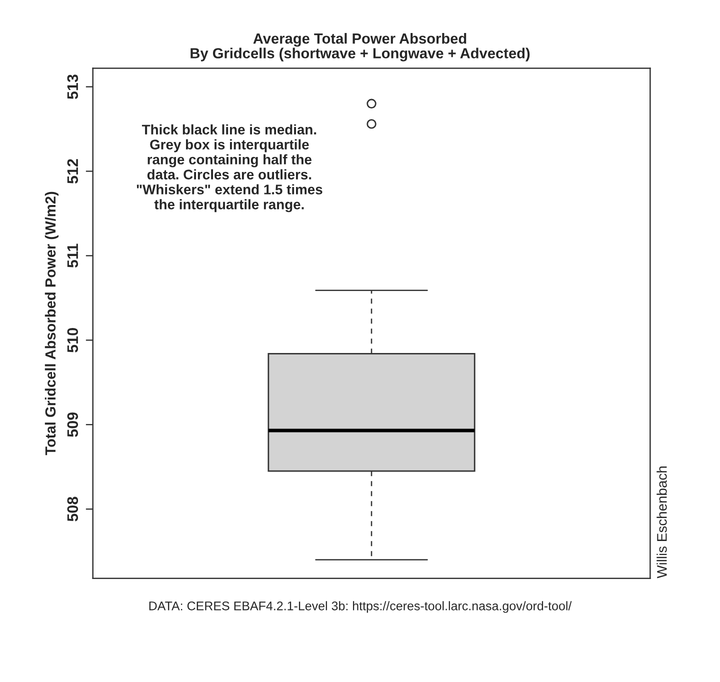  Describe the element at coordinates (72, 509) in the screenshot. I see `y-tick-label: 508` at that location.